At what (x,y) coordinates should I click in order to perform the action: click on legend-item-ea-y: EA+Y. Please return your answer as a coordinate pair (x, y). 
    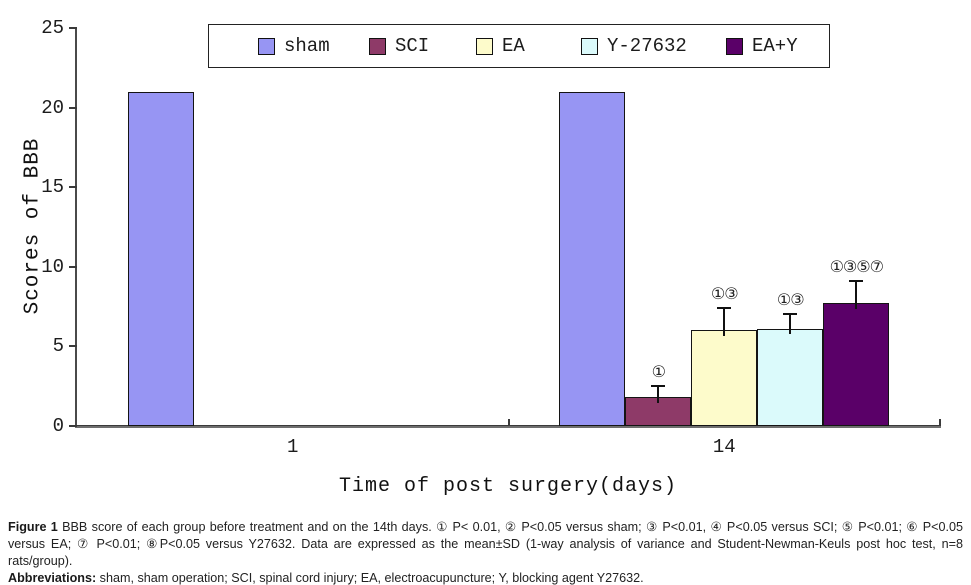
    Looking at the image, I should click on (762, 46).